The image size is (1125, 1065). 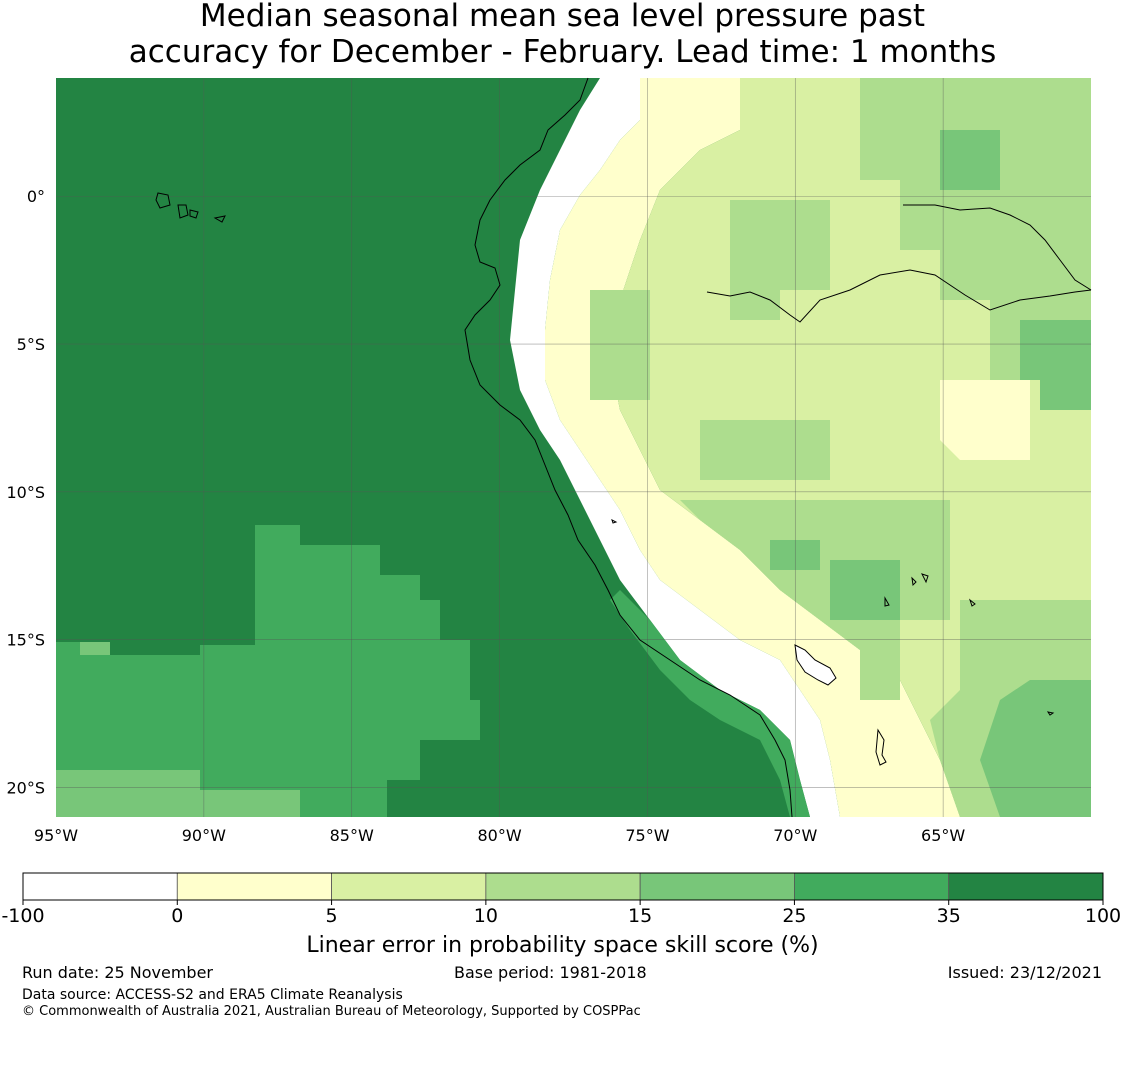 I want to click on skill-region-15-25-south-ocean, so click(x=178, y=793).